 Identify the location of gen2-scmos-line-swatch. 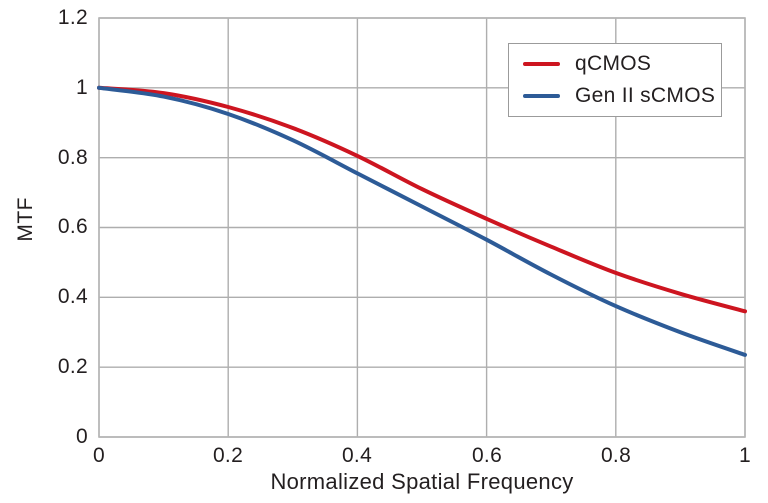
(541, 96).